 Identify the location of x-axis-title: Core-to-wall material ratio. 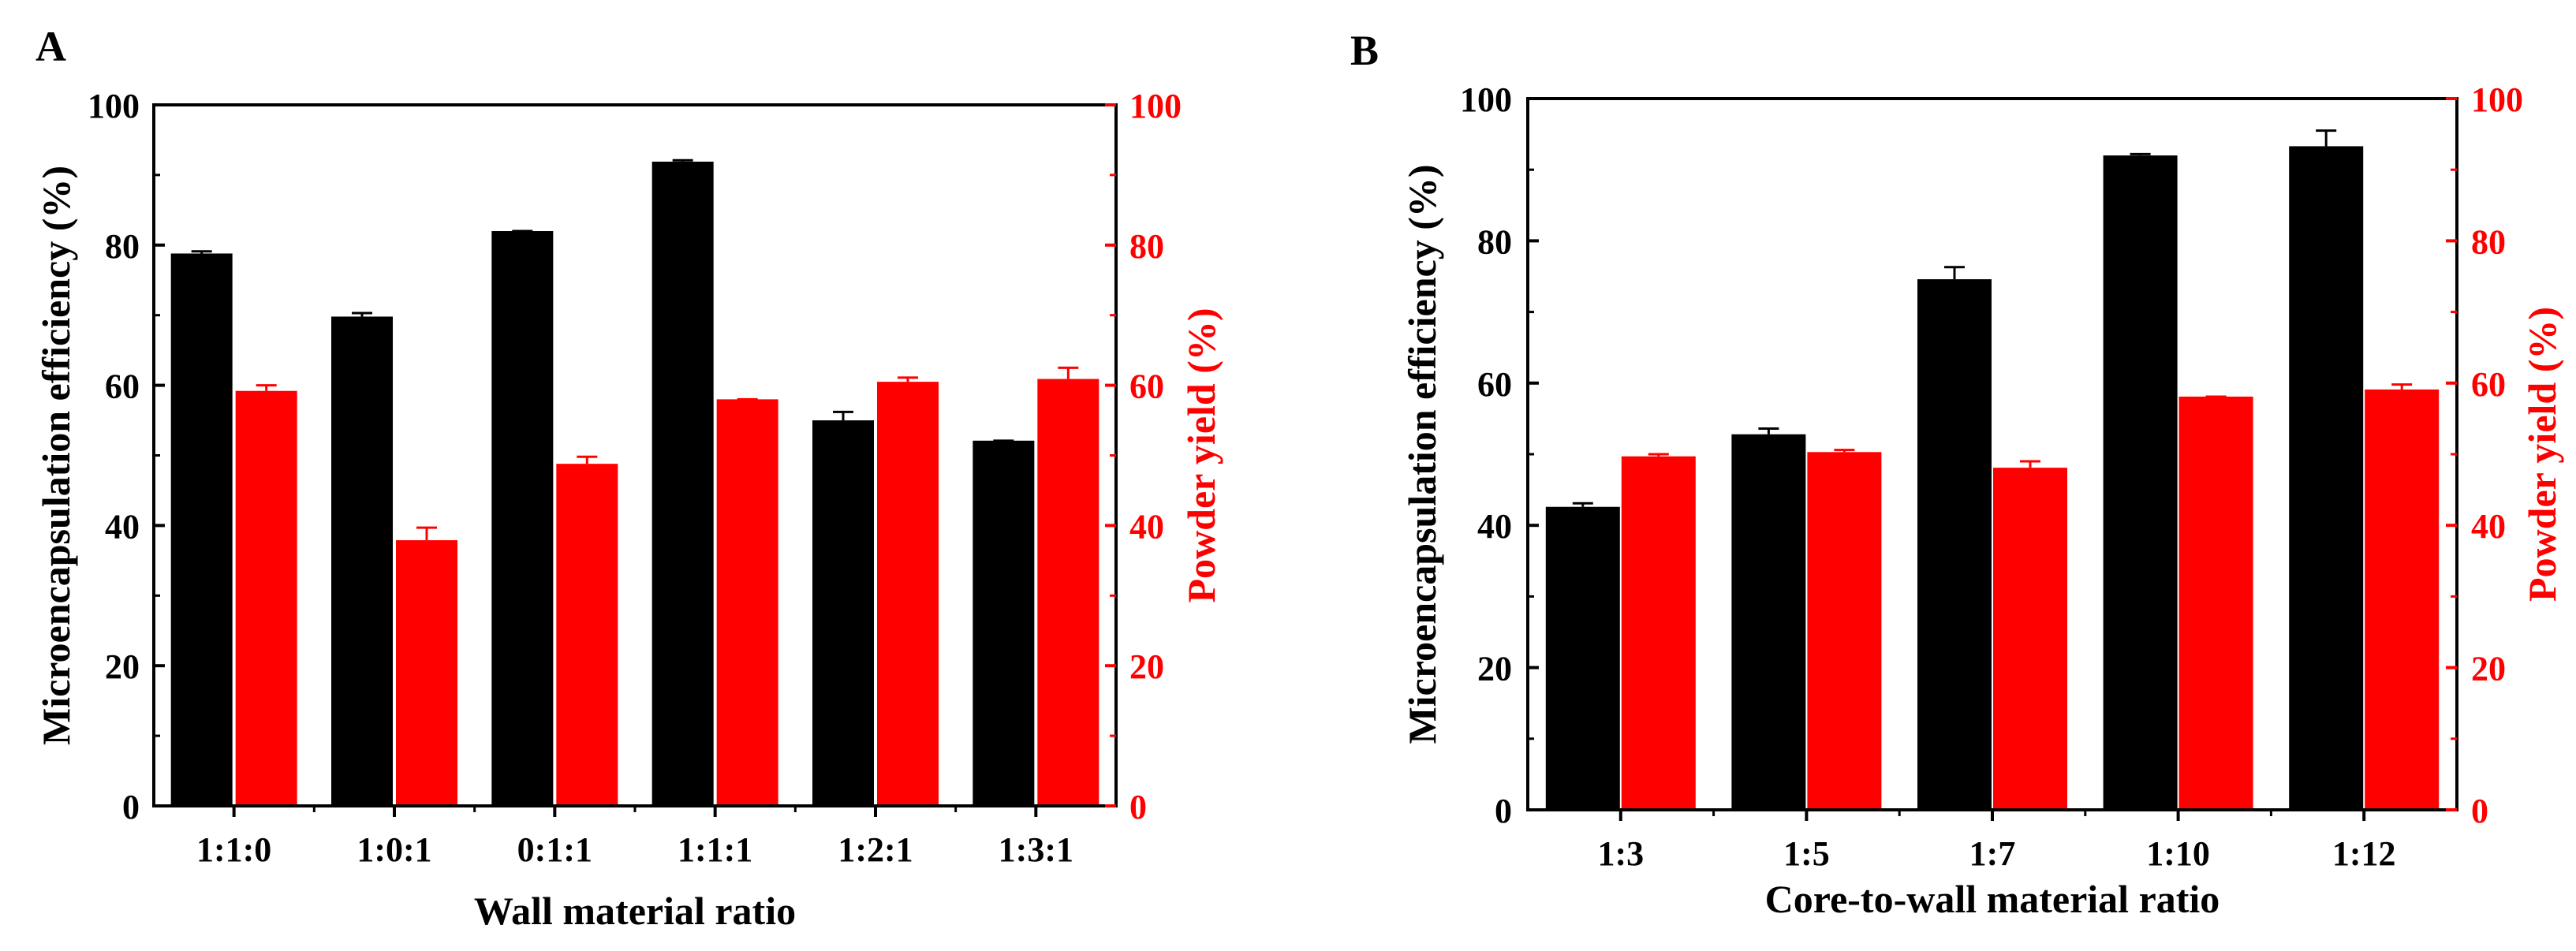
(1992, 899).